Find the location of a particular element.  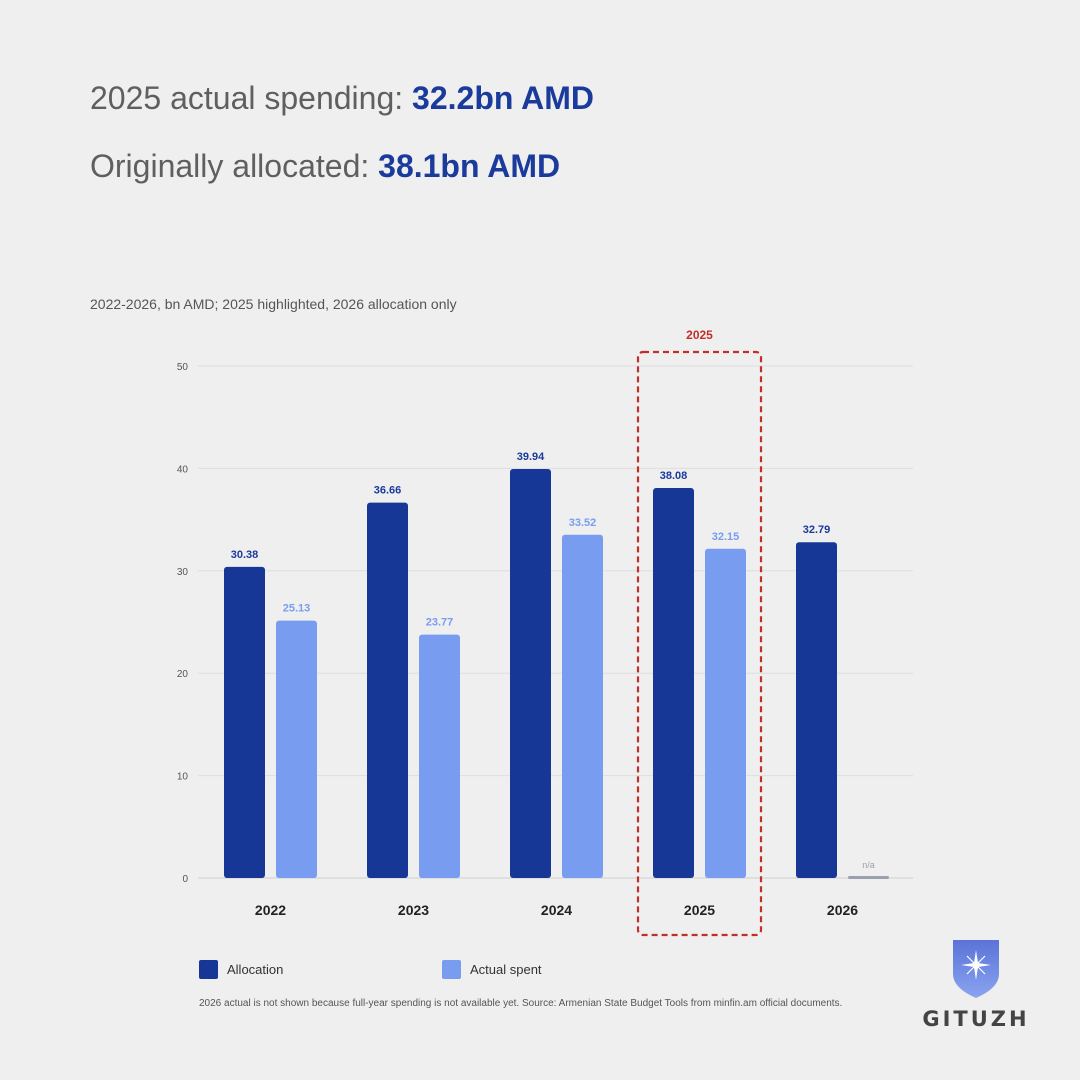

x-tick-label: 2025 is located at coordinates (699, 910).